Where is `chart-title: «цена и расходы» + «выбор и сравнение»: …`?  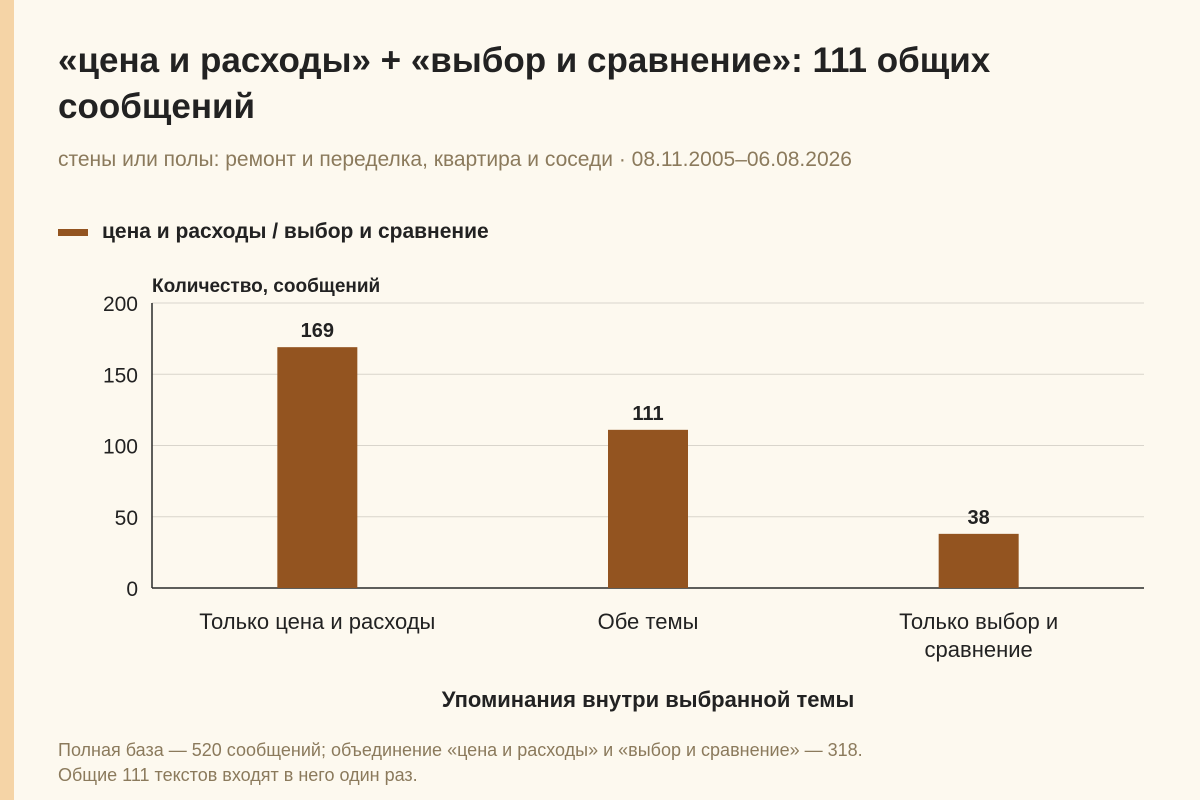
chart-title: «цена и расходы» + «выбор и сравнение»: … is located at coordinates (524, 83).